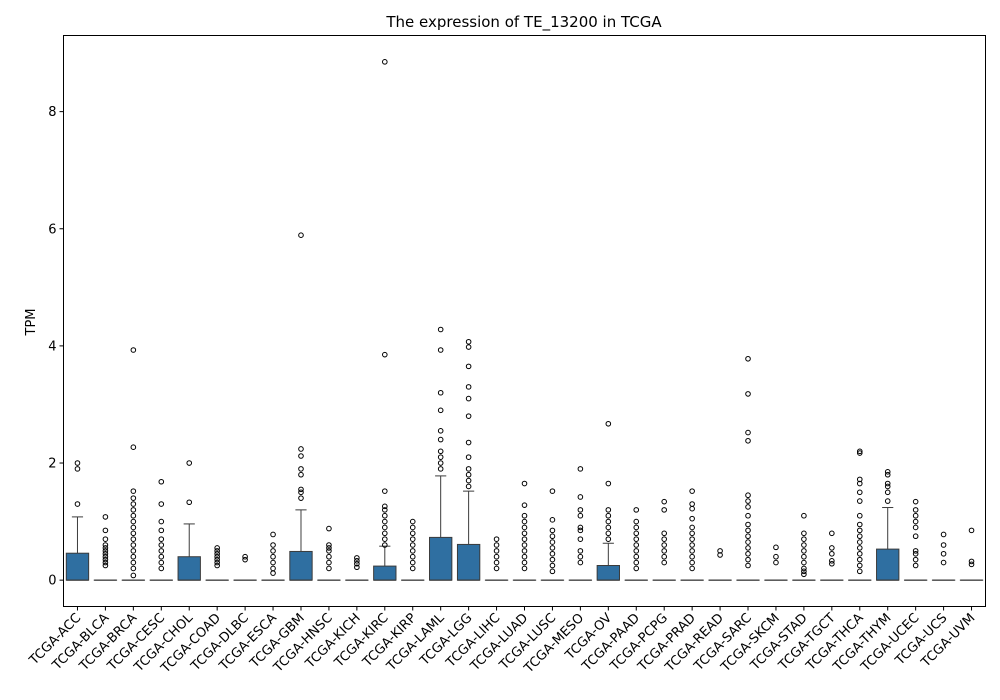 The width and height of the screenshot is (1000, 700). Describe the element at coordinates (860, 514) in the screenshot. I see `box-tcga-thca` at that location.